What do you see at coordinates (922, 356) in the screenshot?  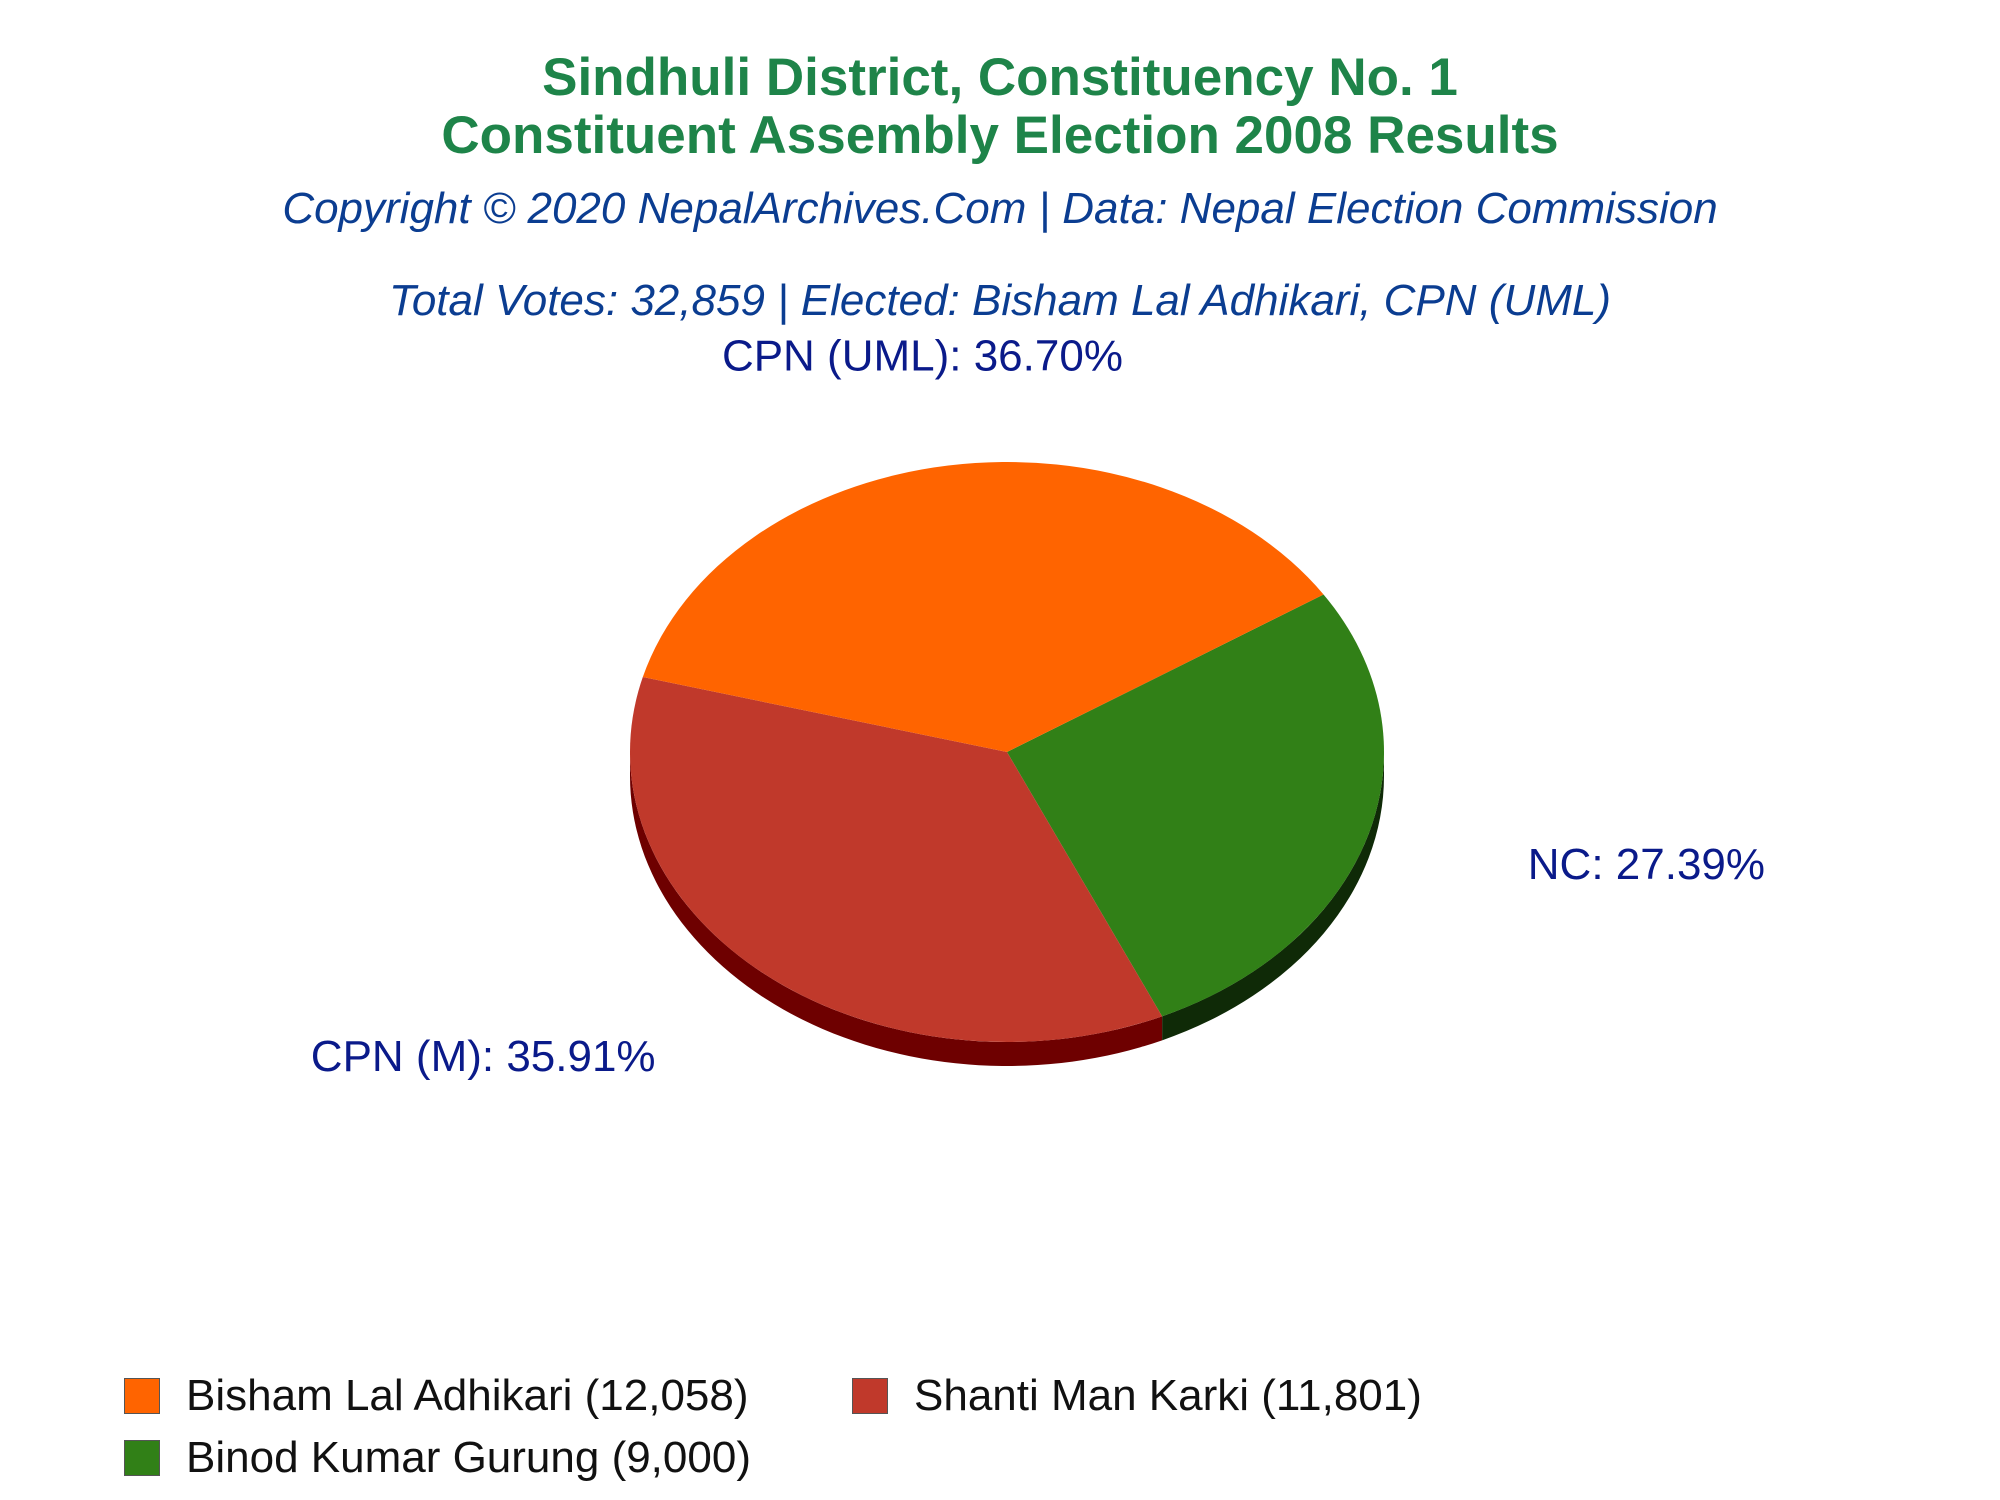 I see `slice-label-cpn-uml: CPN (UML): 36.70%` at bounding box center [922, 356].